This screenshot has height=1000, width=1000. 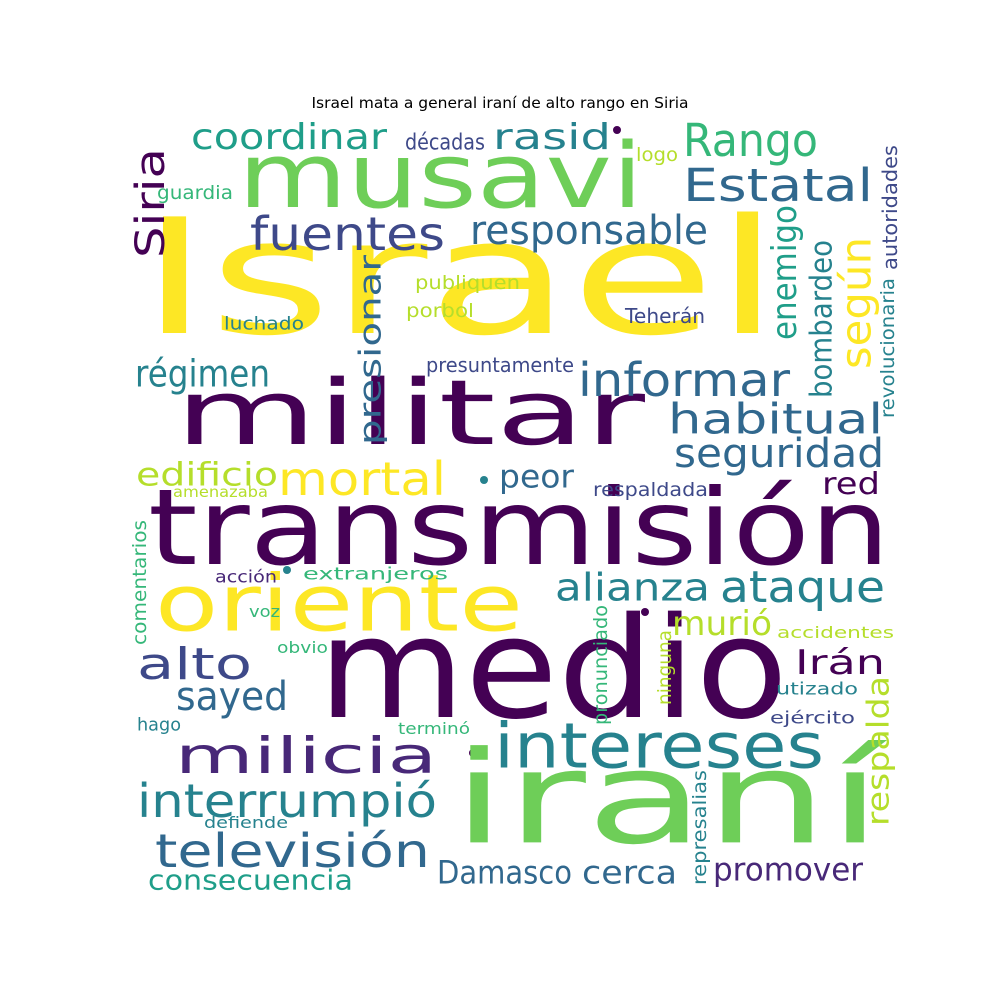 What do you see at coordinates (879, 751) in the screenshot?
I see `word-cloud-word: respalda` at bounding box center [879, 751].